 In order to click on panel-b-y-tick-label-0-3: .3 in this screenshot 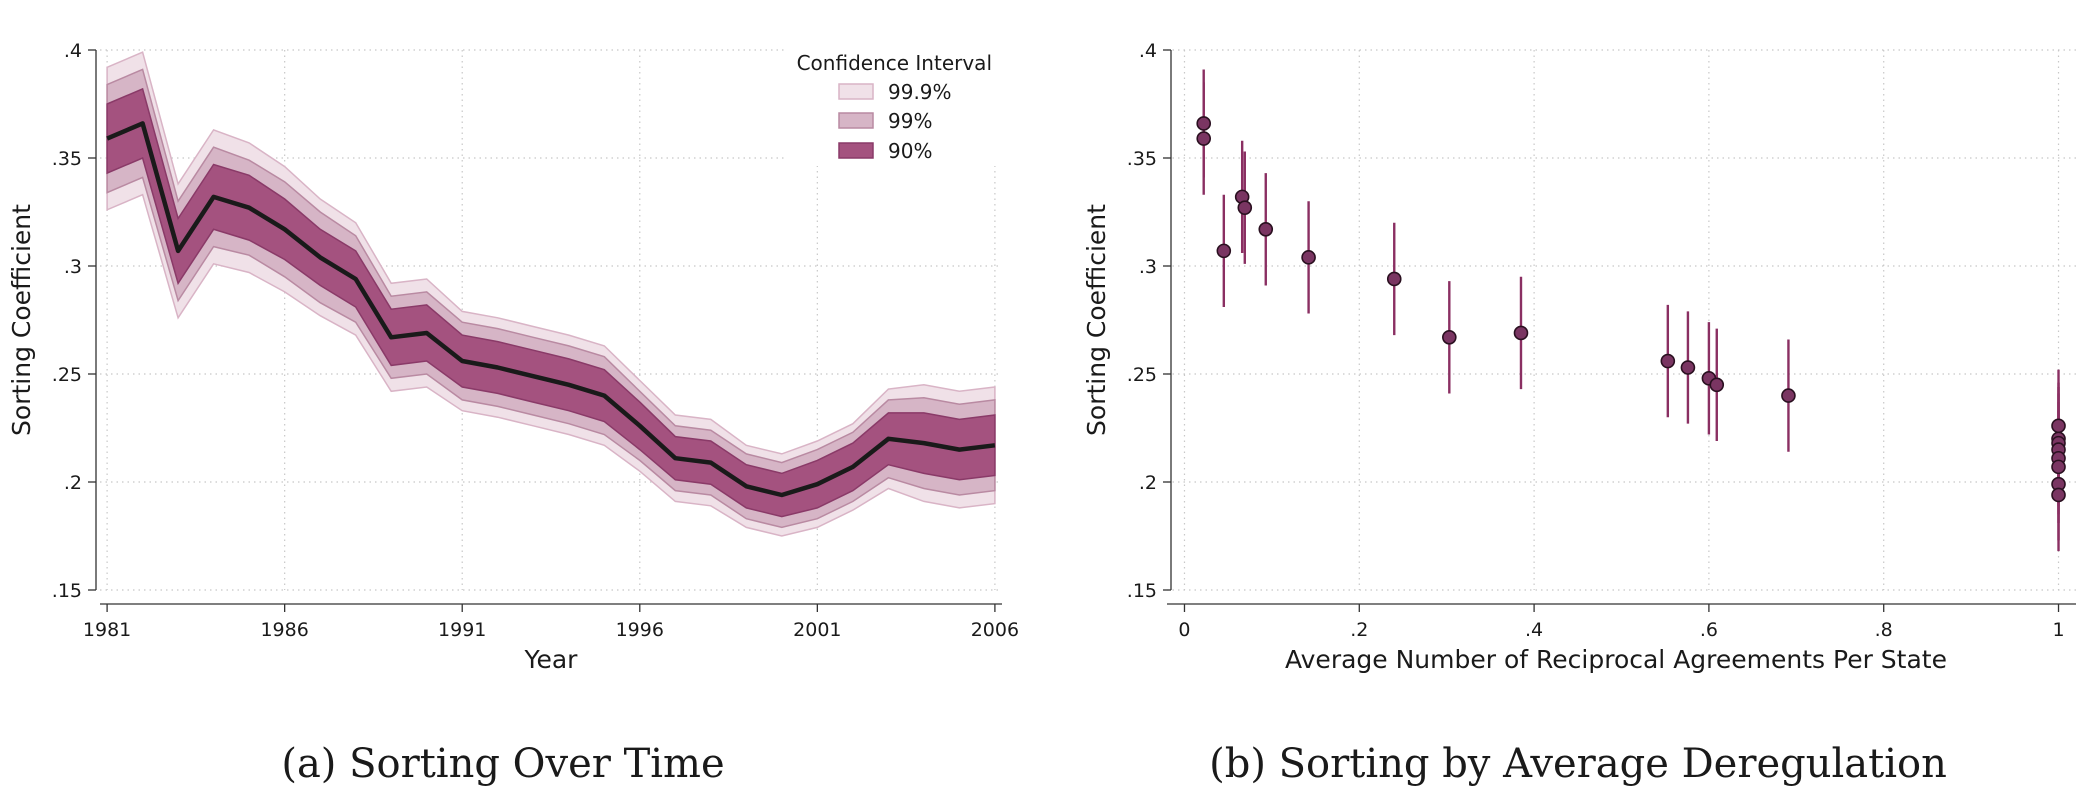, I will do `click(1148, 267)`.